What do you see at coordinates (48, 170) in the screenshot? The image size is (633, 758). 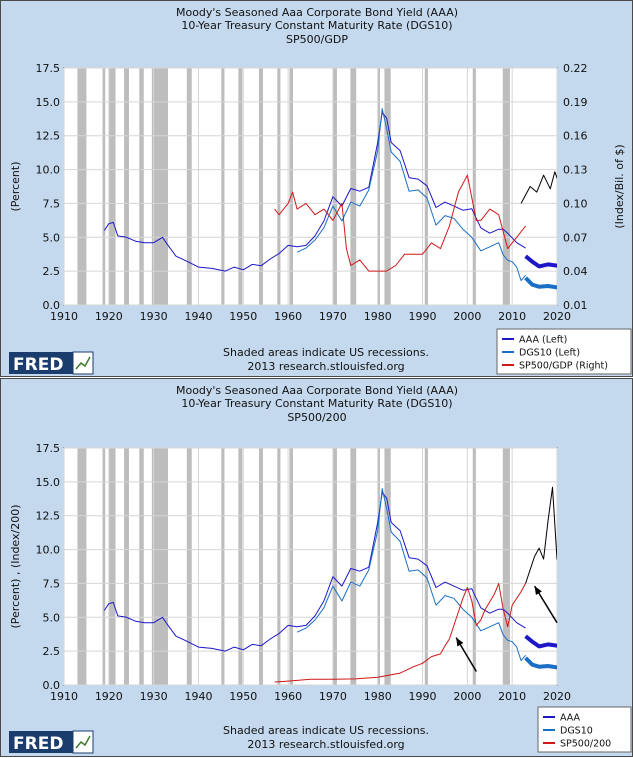 I see `y-tick-label: 10.0` at bounding box center [48, 170].